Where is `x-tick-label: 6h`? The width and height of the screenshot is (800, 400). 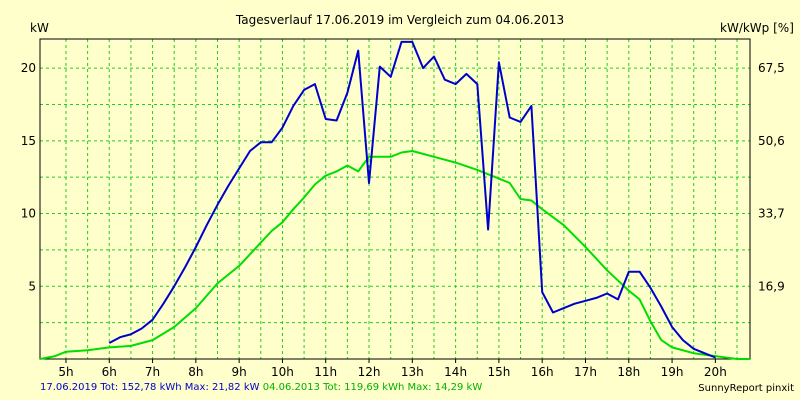 x-tick-label: 6h is located at coordinates (109, 372).